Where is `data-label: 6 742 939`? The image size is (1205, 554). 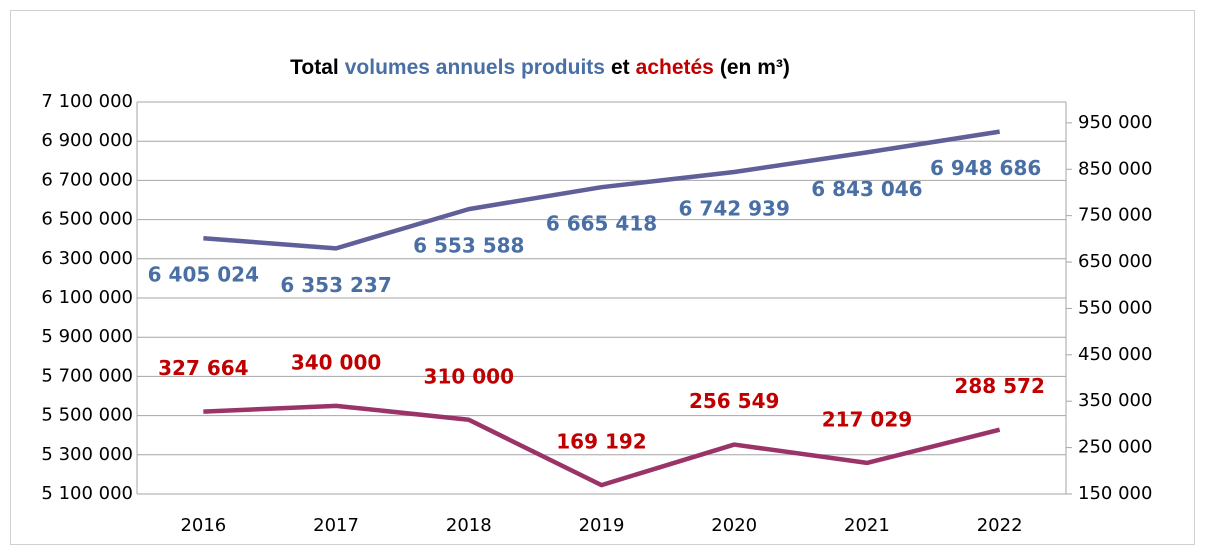
data-label: 6 742 939 is located at coordinates (734, 208).